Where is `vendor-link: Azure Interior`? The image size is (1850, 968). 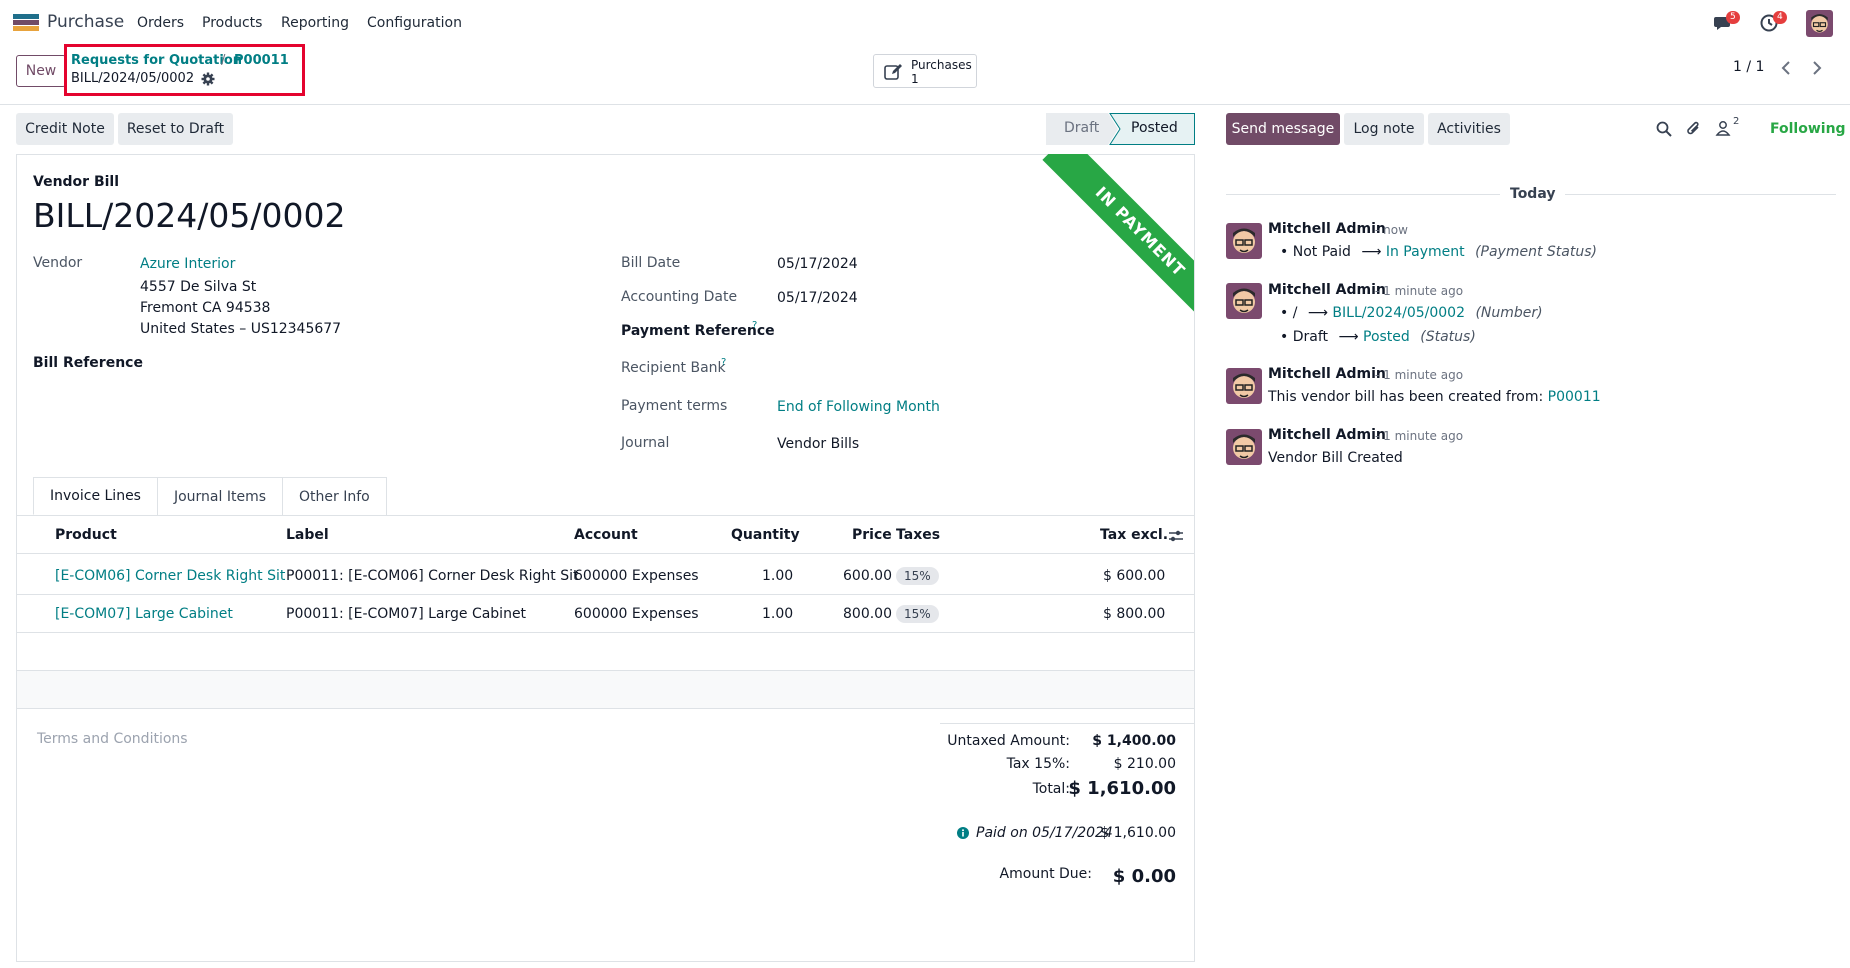
vendor-link: Azure Interior is located at coordinates (188, 264).